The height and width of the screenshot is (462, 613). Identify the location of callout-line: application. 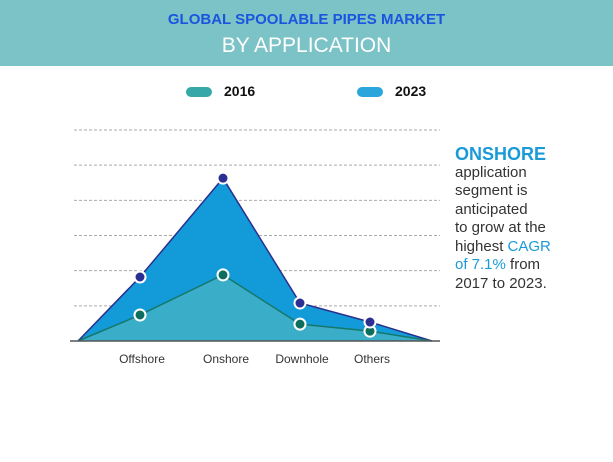
(491, 172).